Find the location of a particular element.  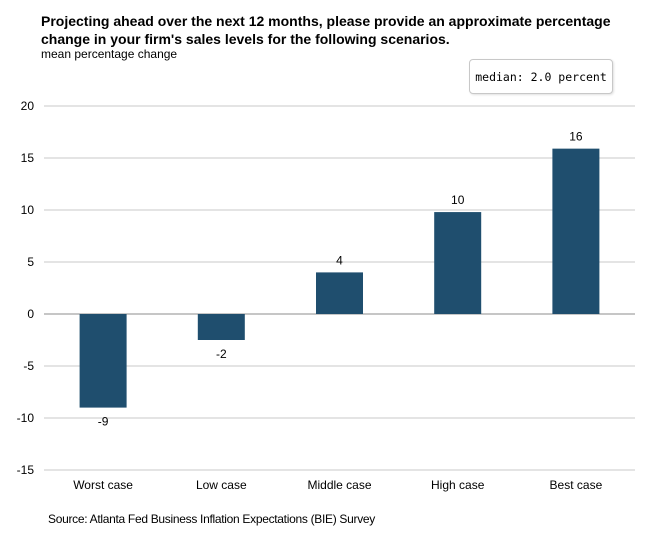

x-tick-label: Middle case is located at coordinates (339, 485).